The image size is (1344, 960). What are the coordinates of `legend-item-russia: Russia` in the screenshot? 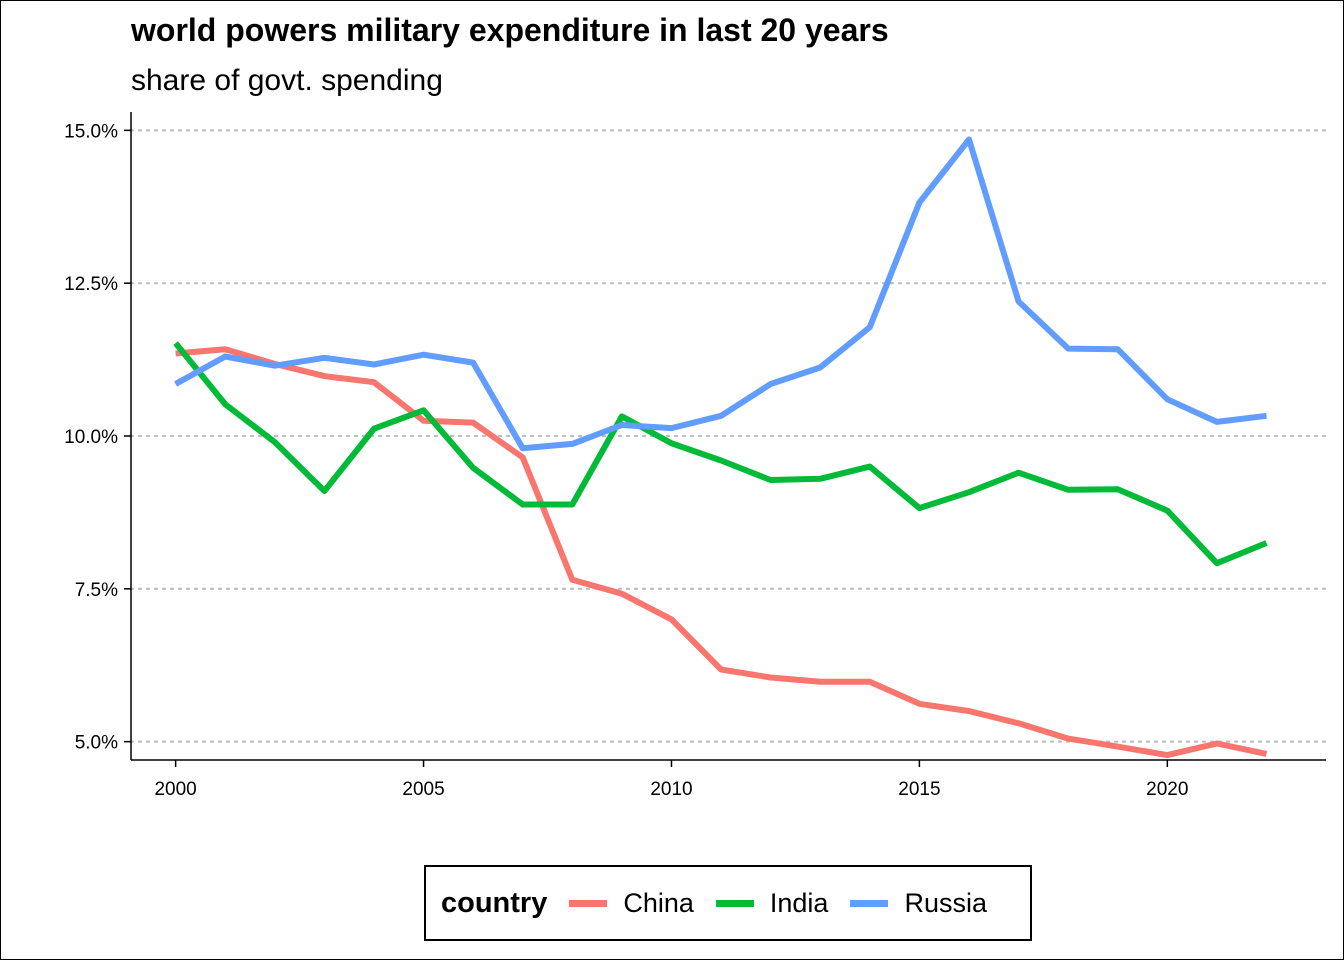 It's located at (918, 903).